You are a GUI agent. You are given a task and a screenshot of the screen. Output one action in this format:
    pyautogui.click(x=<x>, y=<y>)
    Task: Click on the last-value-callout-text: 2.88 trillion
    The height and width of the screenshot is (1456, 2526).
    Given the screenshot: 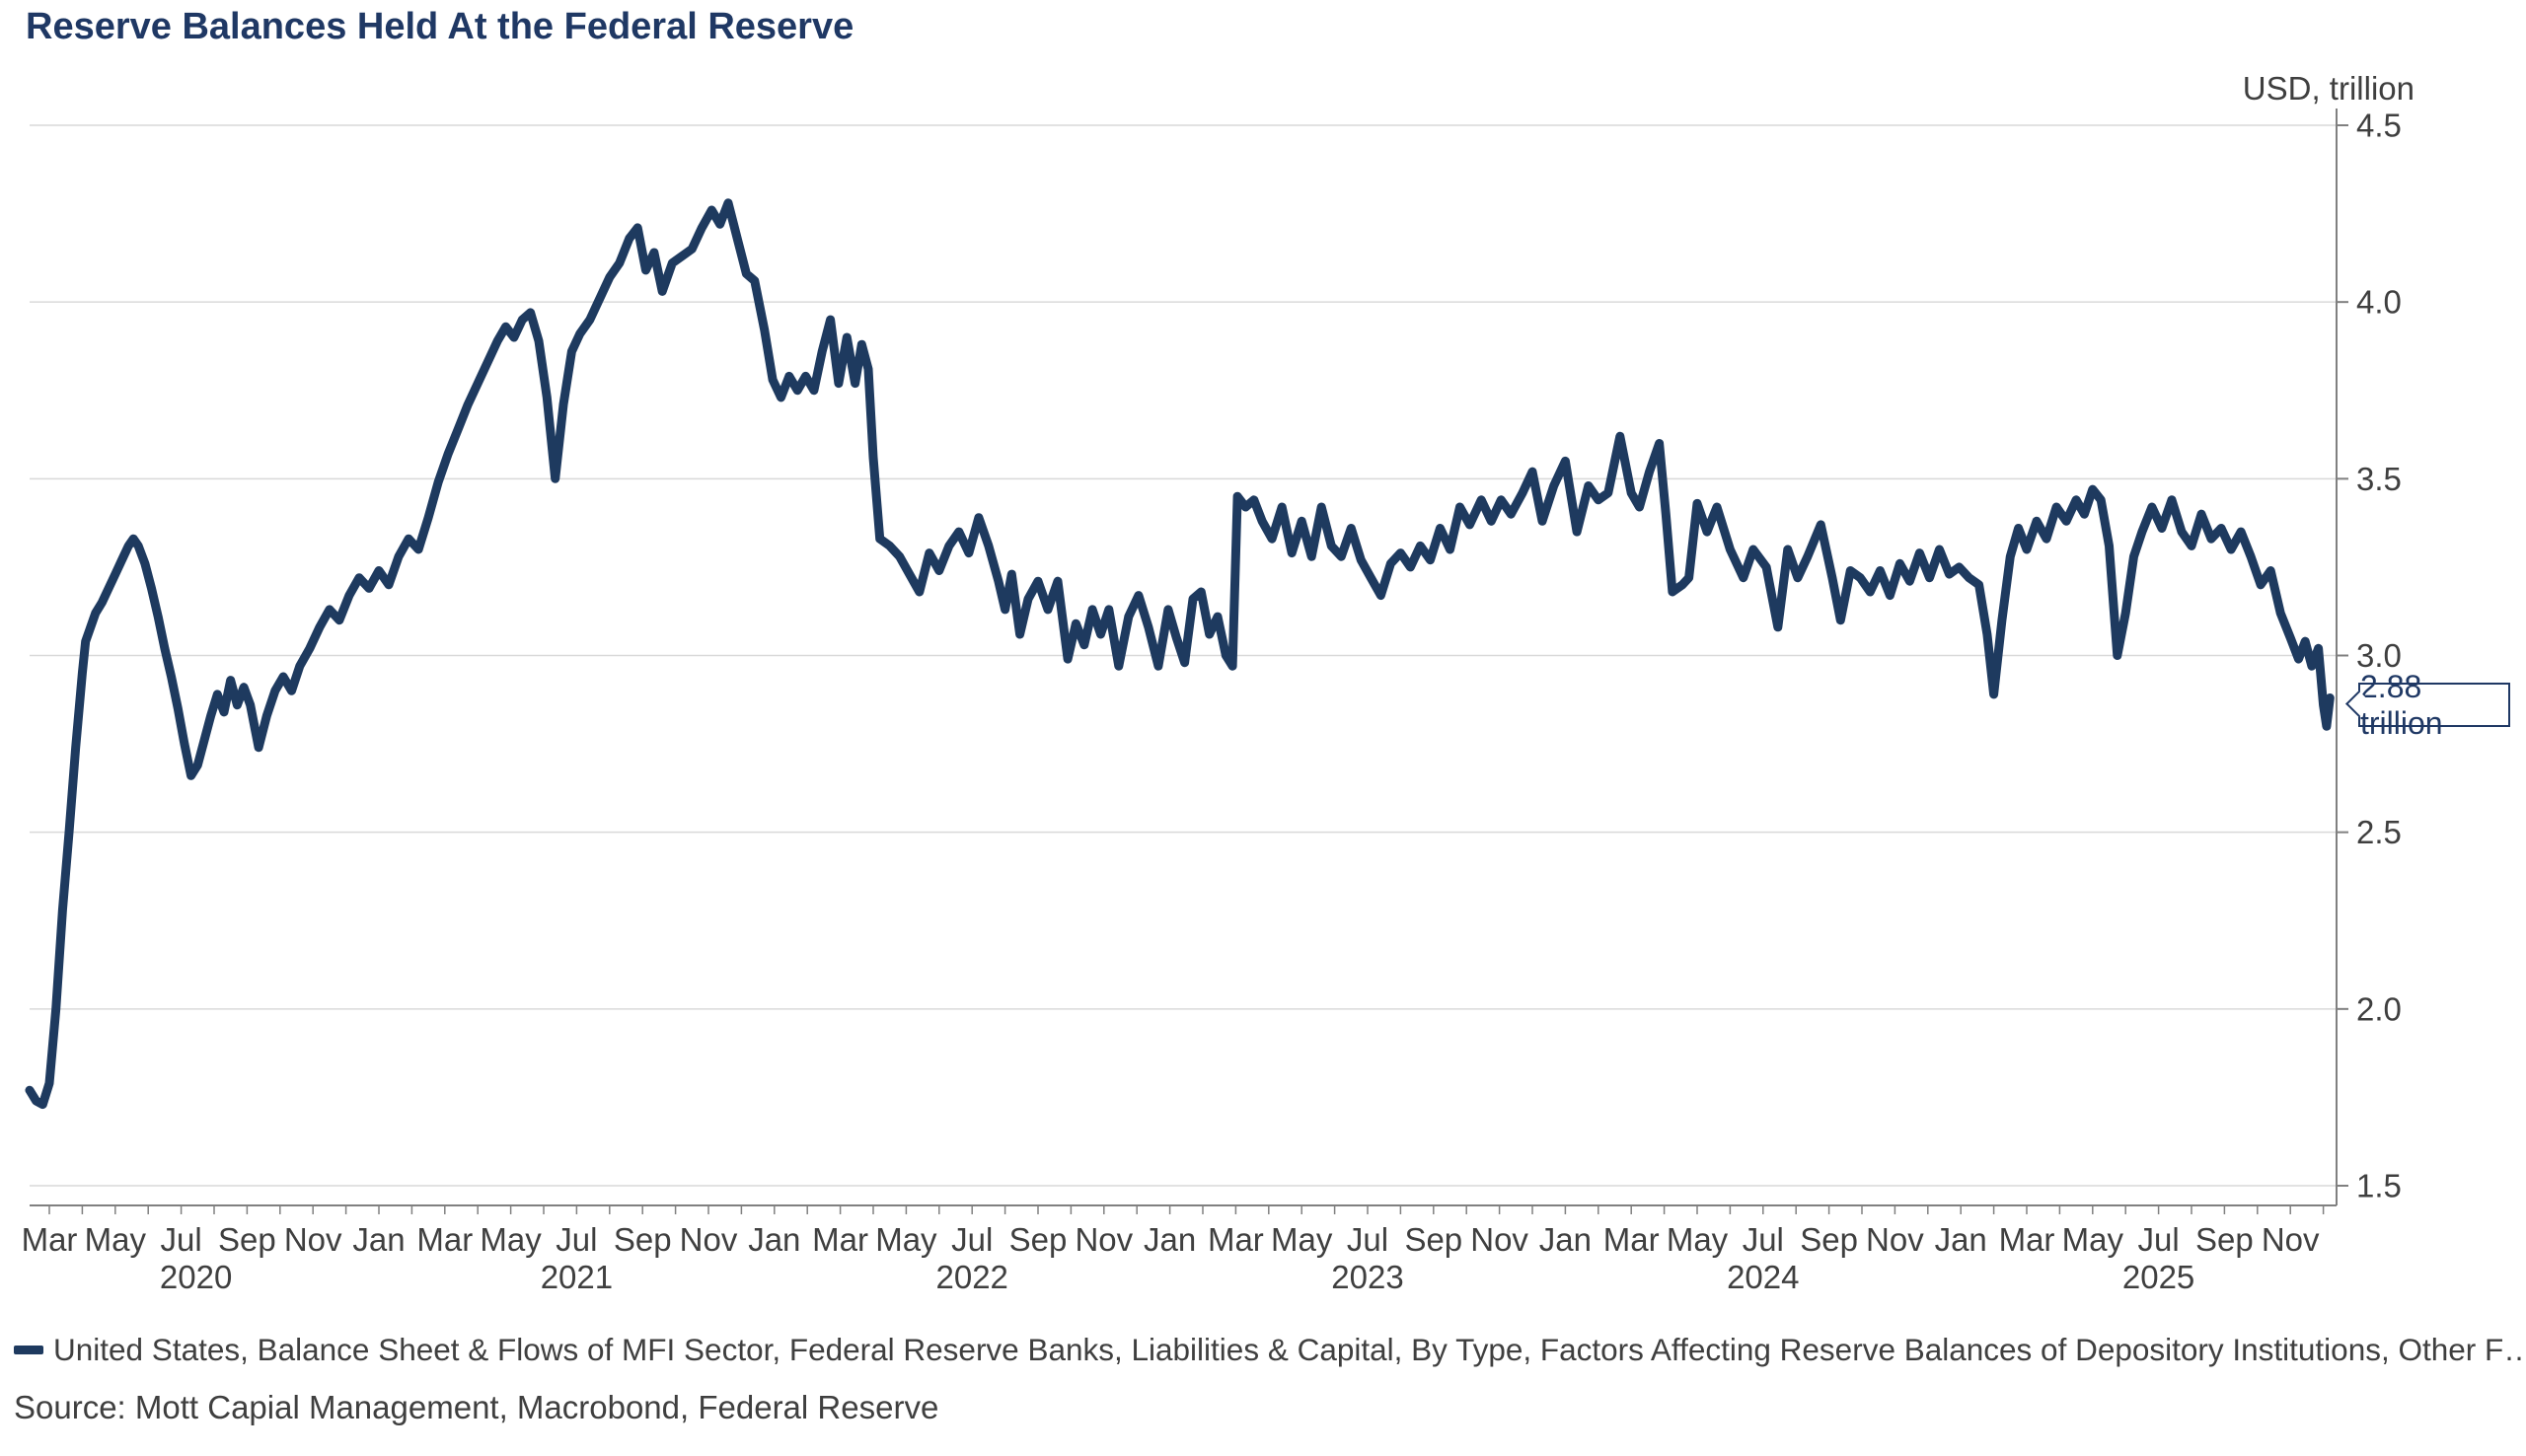 What is the action you would take?
    pyautogui.click(x=2401, y=704)
    